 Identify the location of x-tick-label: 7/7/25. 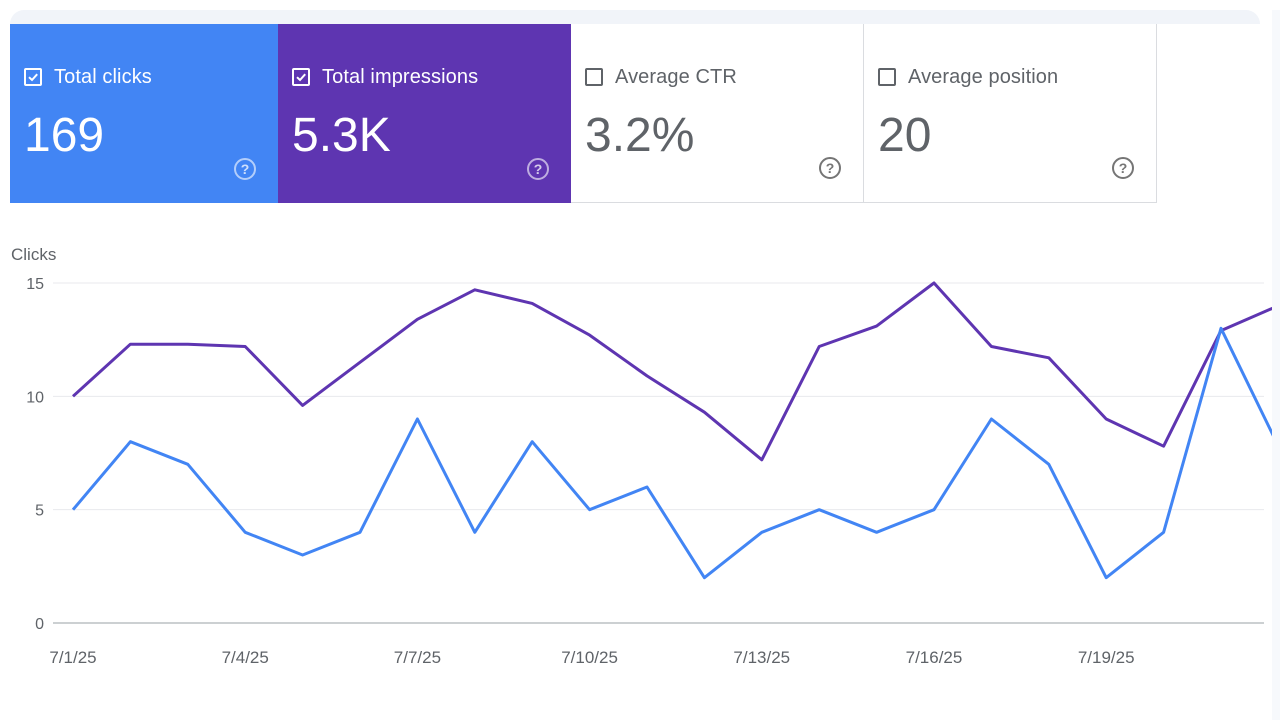
(417, 657).